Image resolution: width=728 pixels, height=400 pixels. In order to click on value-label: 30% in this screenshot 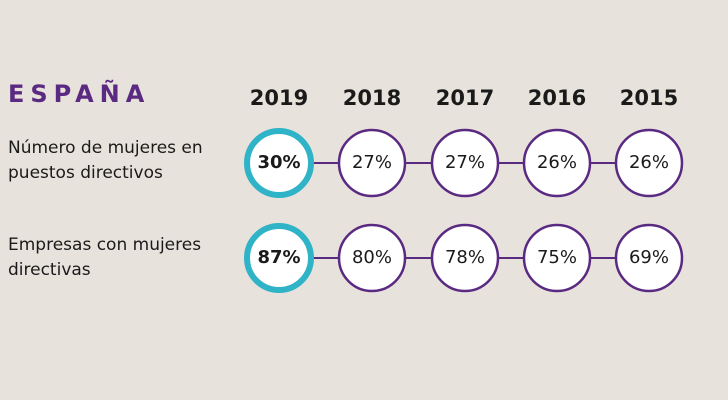, I will do `click(279, 162)`.